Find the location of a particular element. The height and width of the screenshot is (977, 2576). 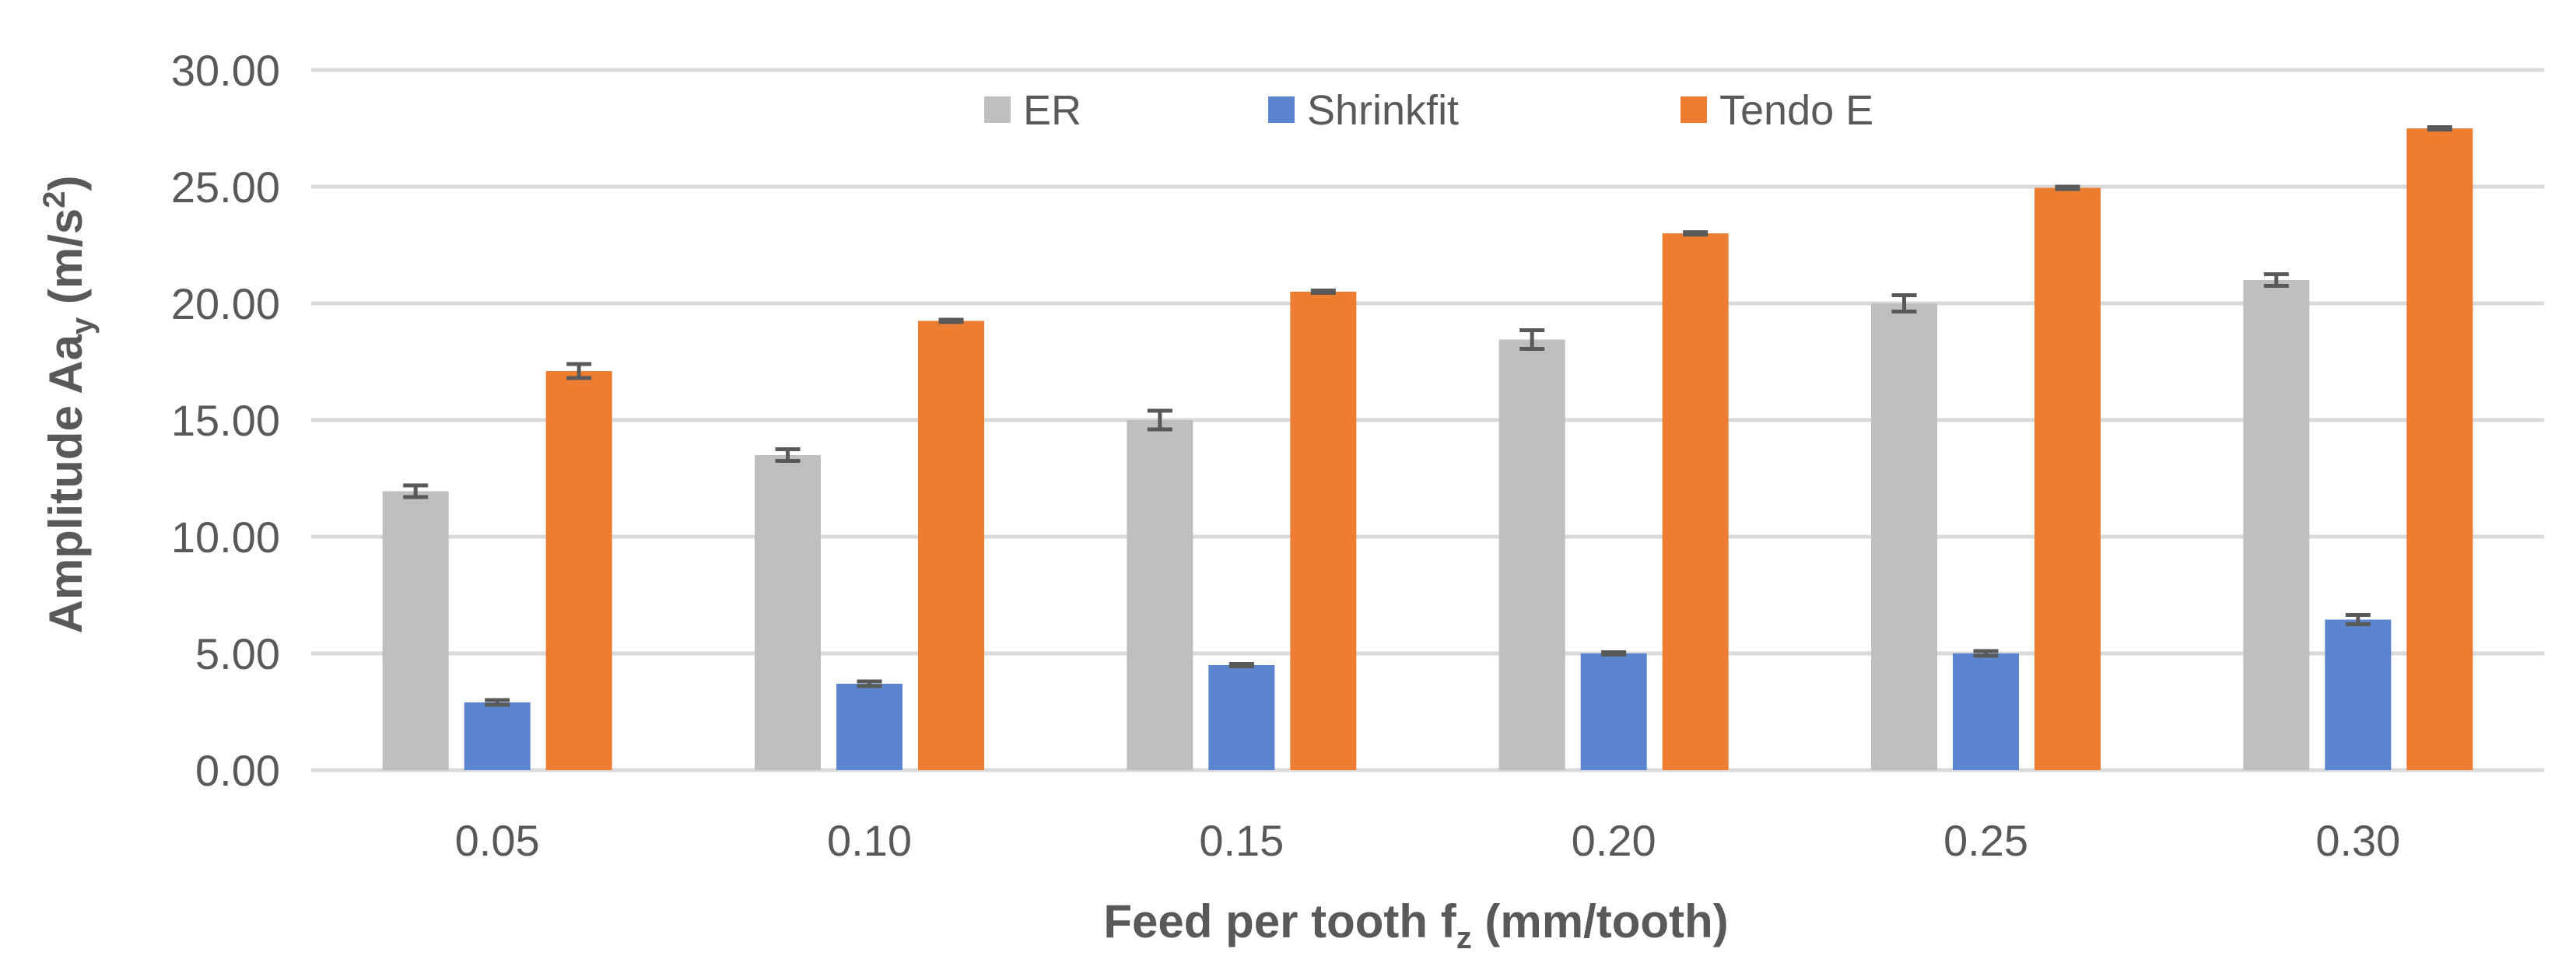

legend-item-er: ER is located at coordinates (1032, 110).